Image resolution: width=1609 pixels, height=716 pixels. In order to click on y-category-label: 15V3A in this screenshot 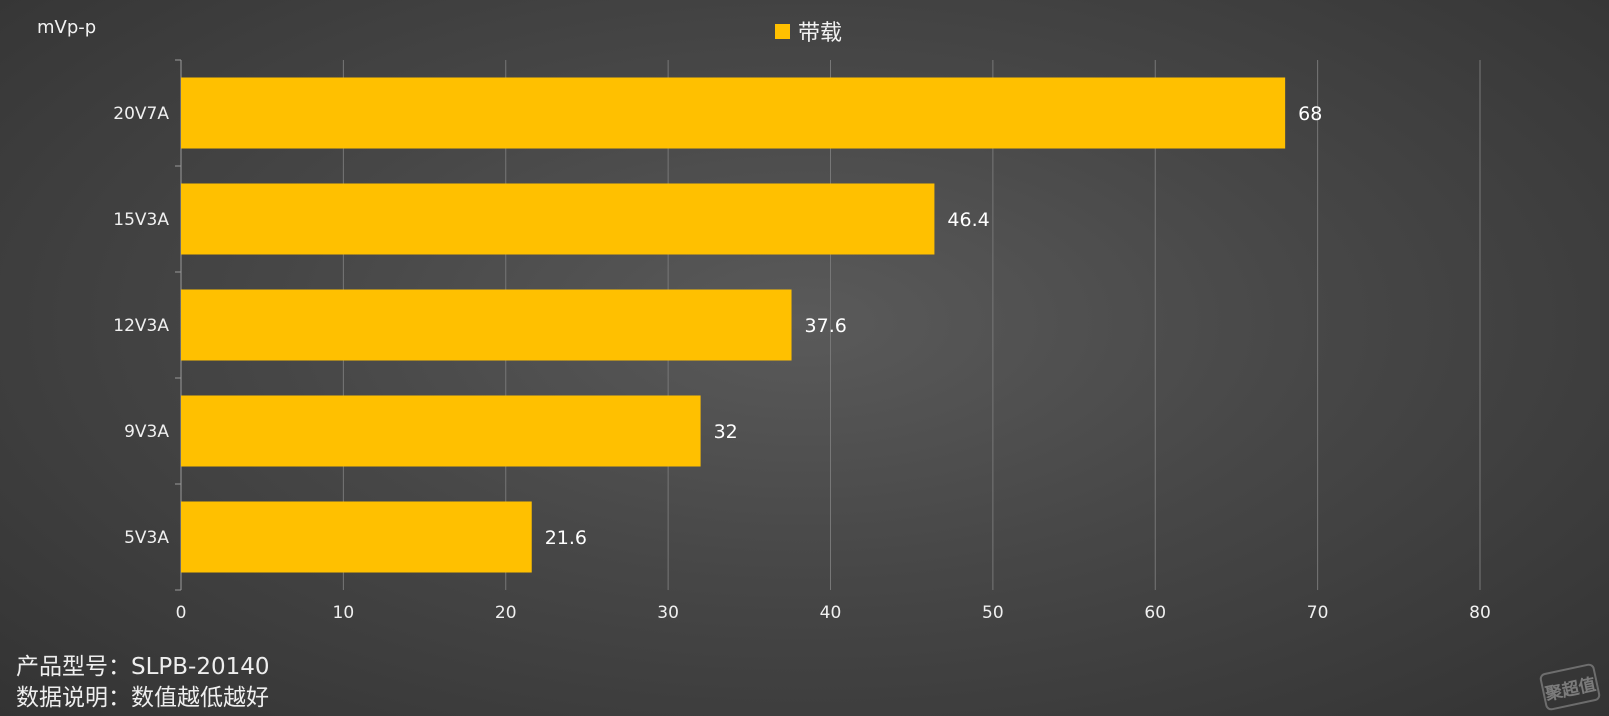, I will do `click(141, 220)`.